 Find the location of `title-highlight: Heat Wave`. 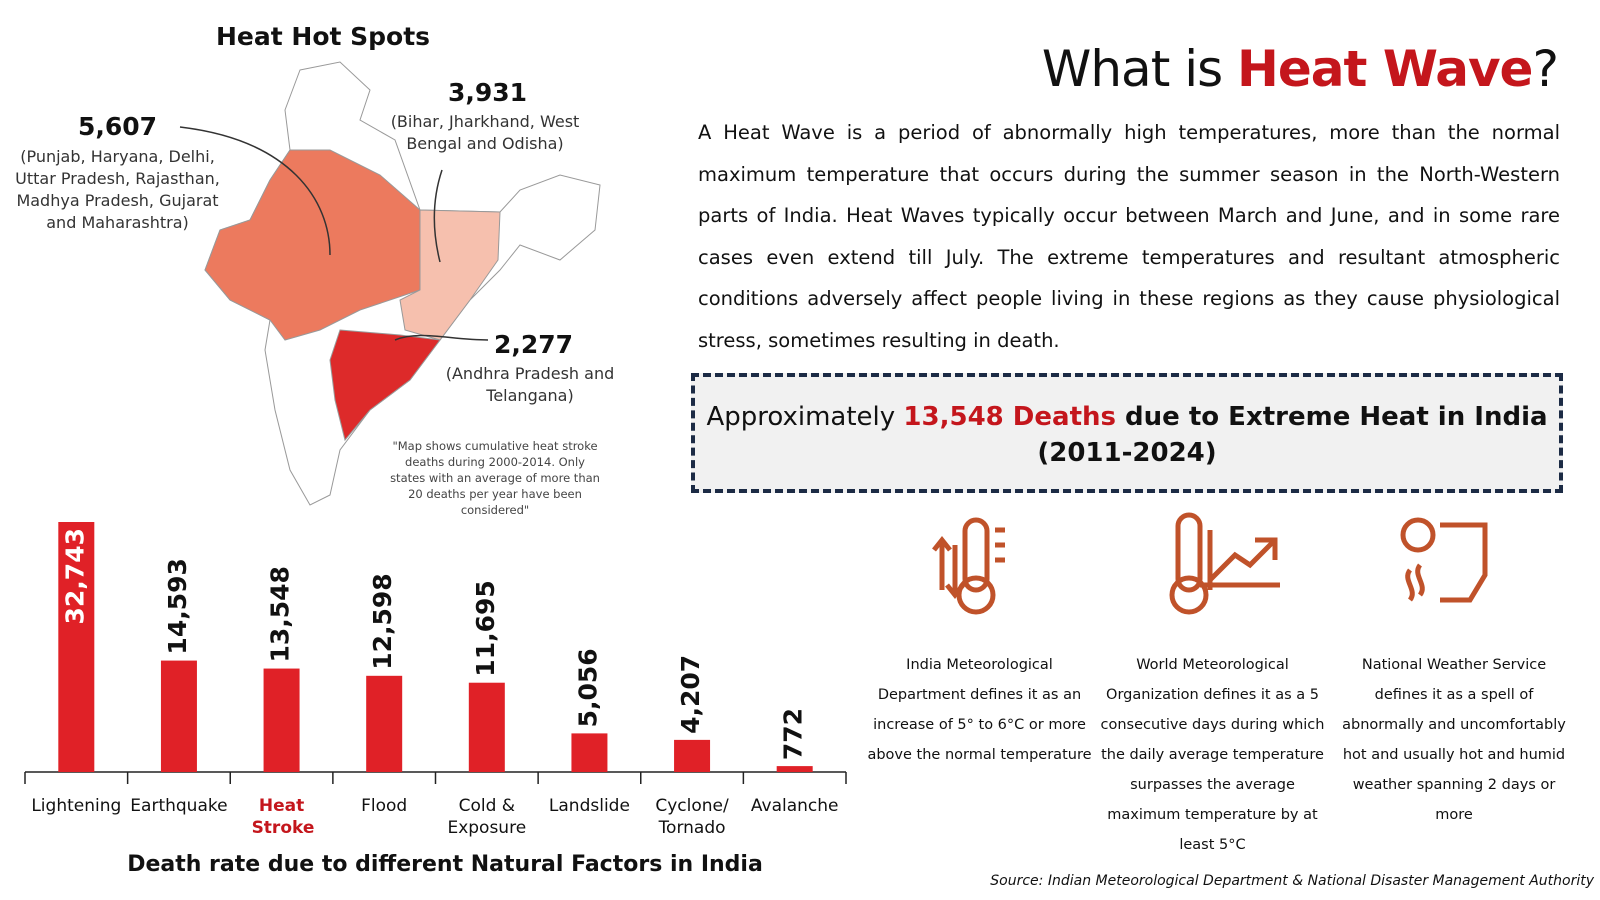

title-highlight: Heat Wave is located at coordinates (1385, 69).